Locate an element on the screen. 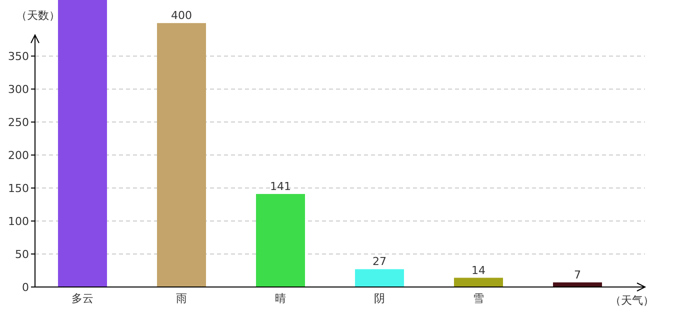 This screenshot has width=680, height=320. y-tick-label: 50 is located at coordinates (22, 255).